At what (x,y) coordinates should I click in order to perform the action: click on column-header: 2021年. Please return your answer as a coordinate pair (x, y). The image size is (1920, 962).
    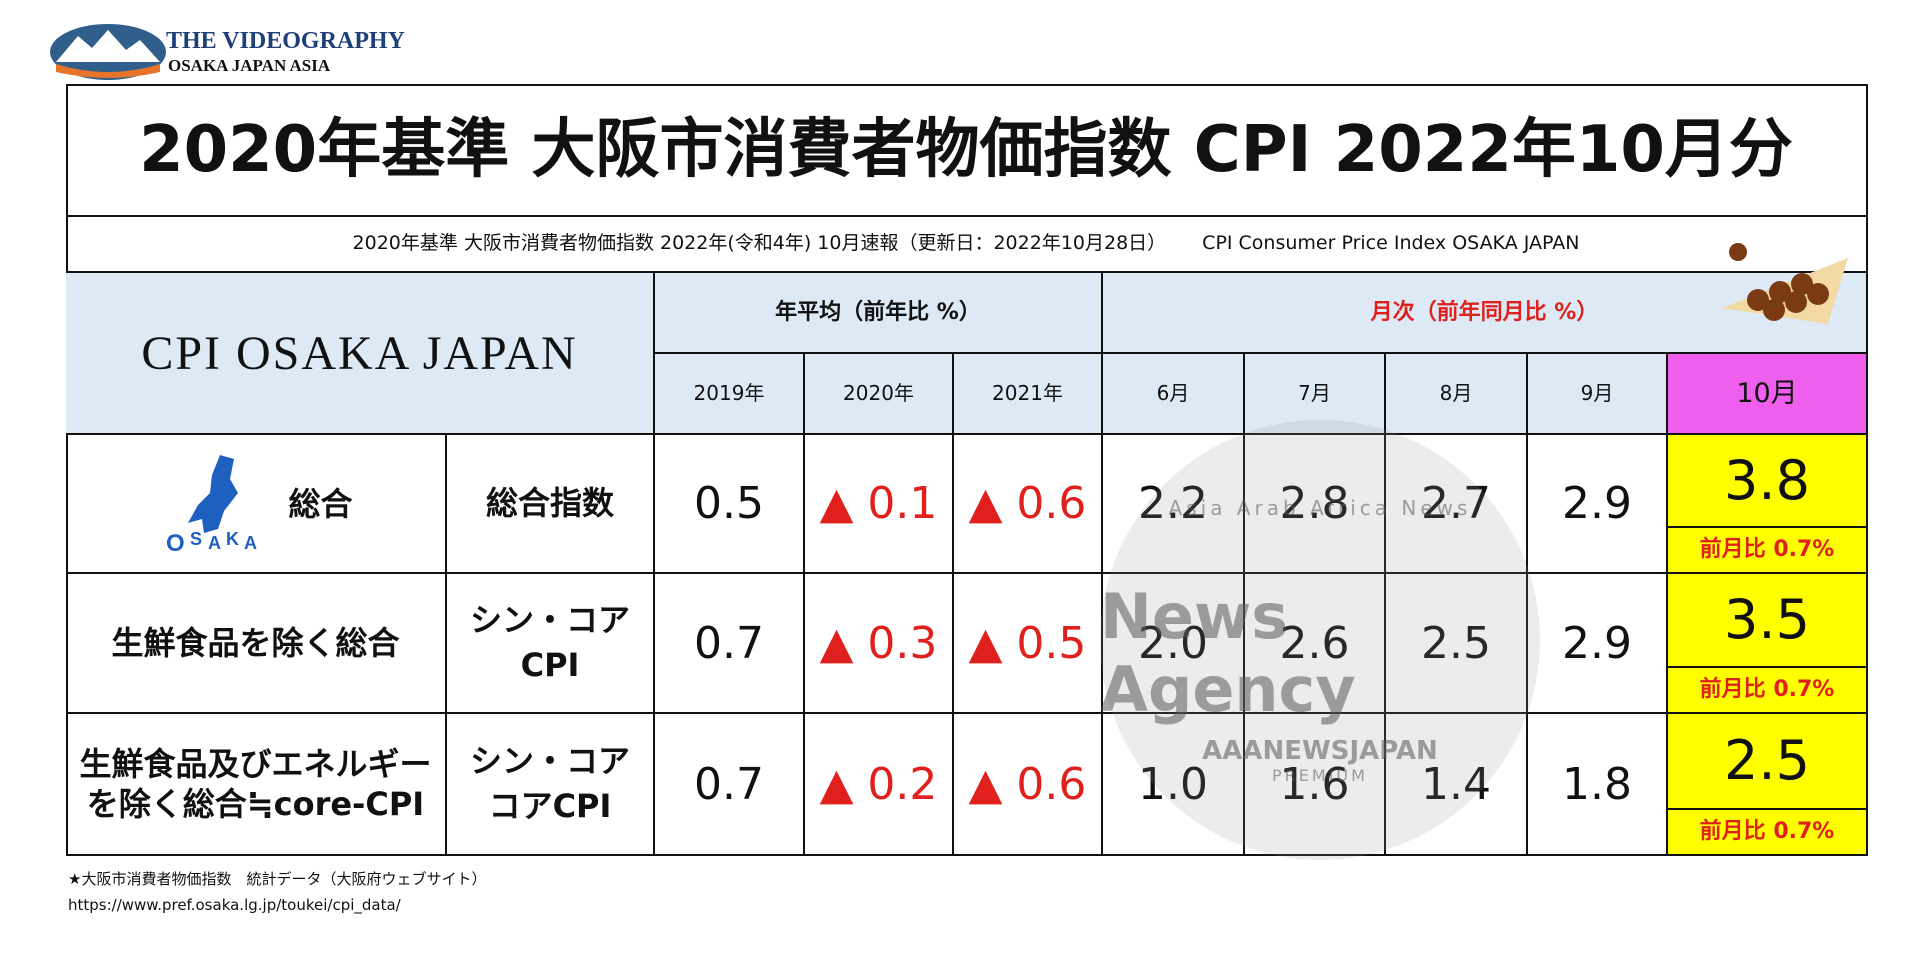
    Looking at the image, I should click on (1028, 394).